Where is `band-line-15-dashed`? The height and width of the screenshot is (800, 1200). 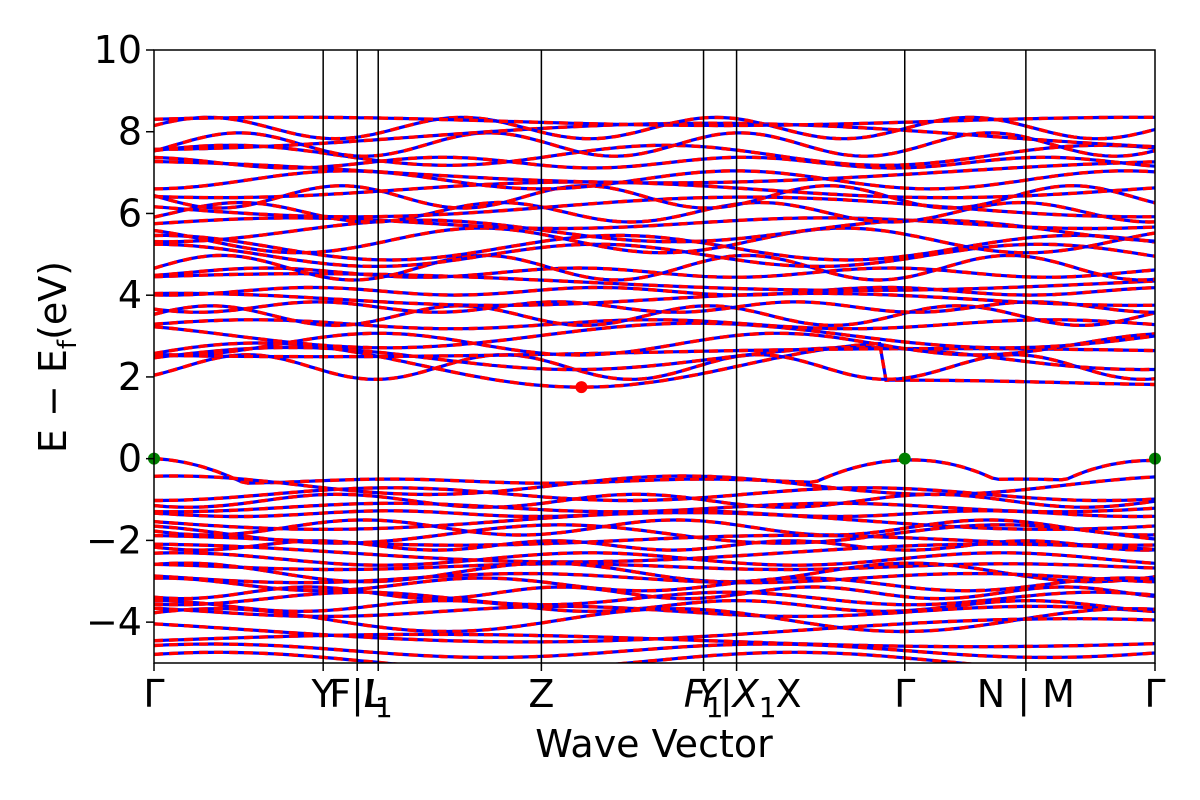 band-line-15-dashed is located at coordinates (654, 572).